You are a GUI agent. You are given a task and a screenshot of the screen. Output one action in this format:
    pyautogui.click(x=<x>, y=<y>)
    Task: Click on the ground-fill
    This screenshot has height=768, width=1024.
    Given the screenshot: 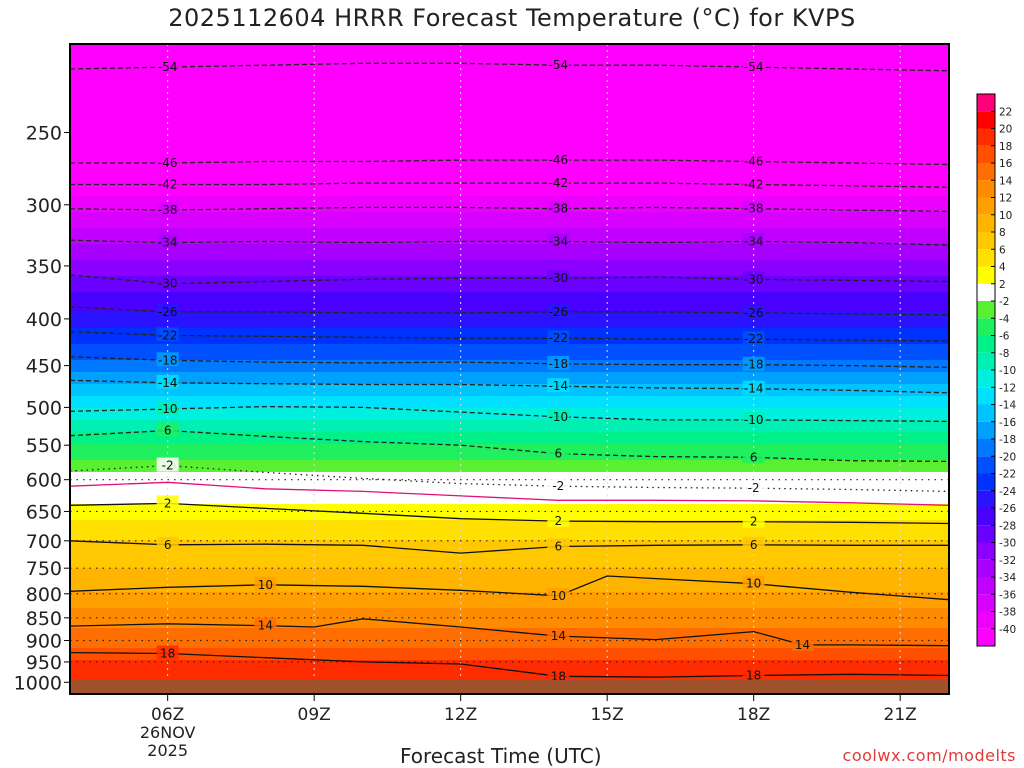 What is the action you would take?
    pyautogui.click(x=509, y=687)
    